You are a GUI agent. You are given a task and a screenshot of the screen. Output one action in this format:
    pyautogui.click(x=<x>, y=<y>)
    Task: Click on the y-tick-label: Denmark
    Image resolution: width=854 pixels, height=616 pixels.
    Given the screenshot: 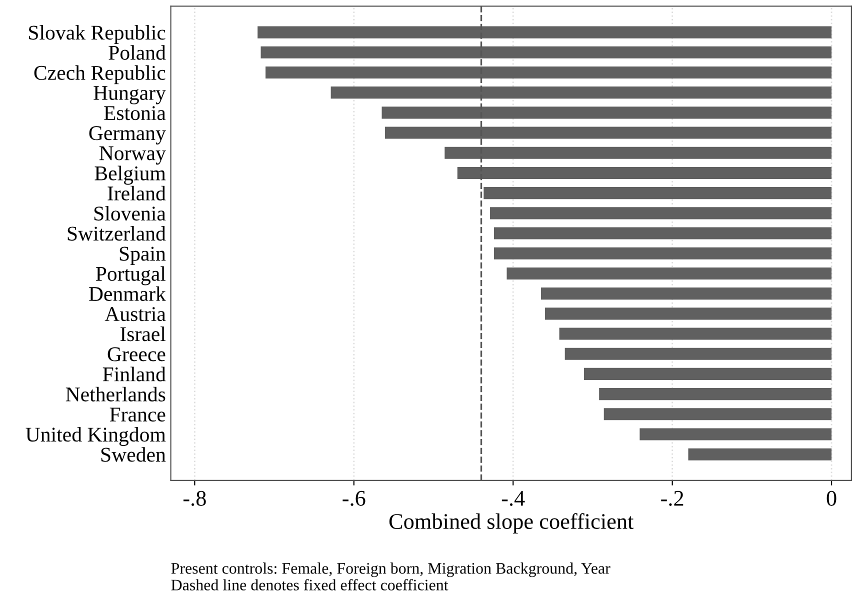 What is the action you would take?
    pyautogui.click(x=127, y=293)
    